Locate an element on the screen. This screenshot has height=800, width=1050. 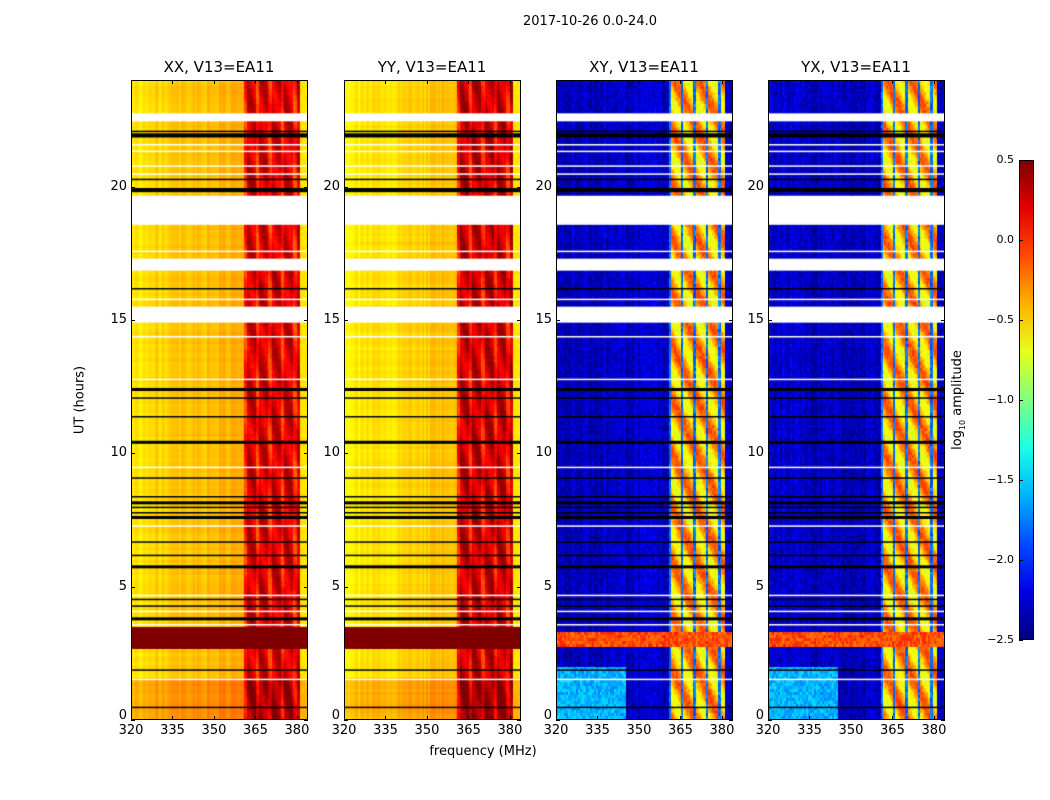
colorbar-tick-label: −2.0 is located at coordinates (1000, 559).